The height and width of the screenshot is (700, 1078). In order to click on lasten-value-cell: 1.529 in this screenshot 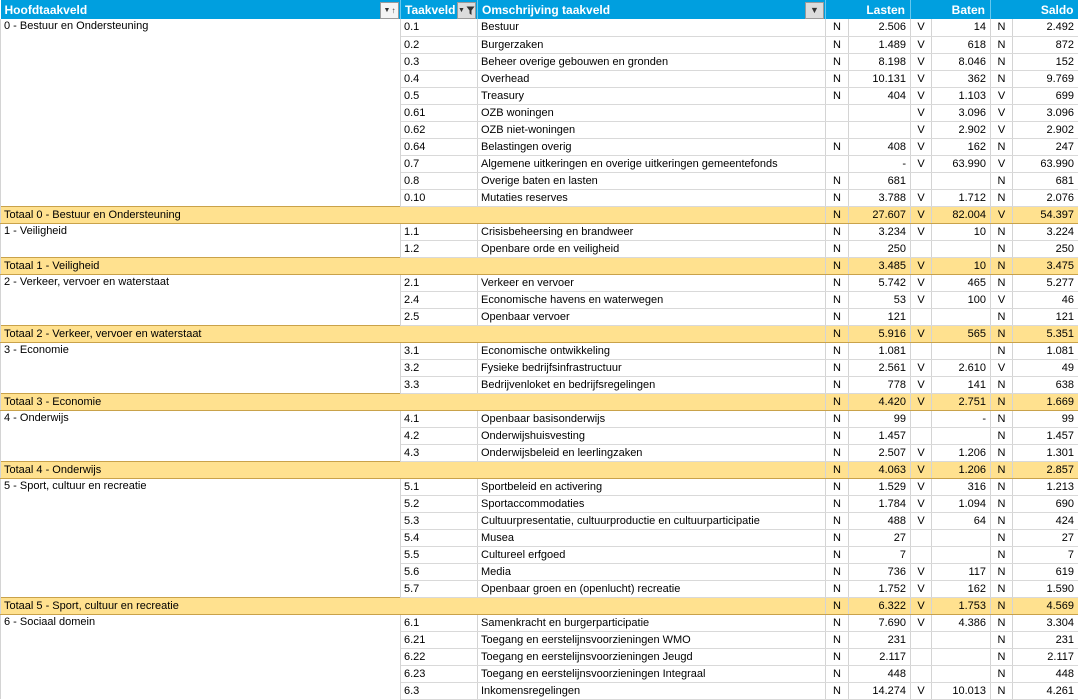, I will do `click(879, 487)`.